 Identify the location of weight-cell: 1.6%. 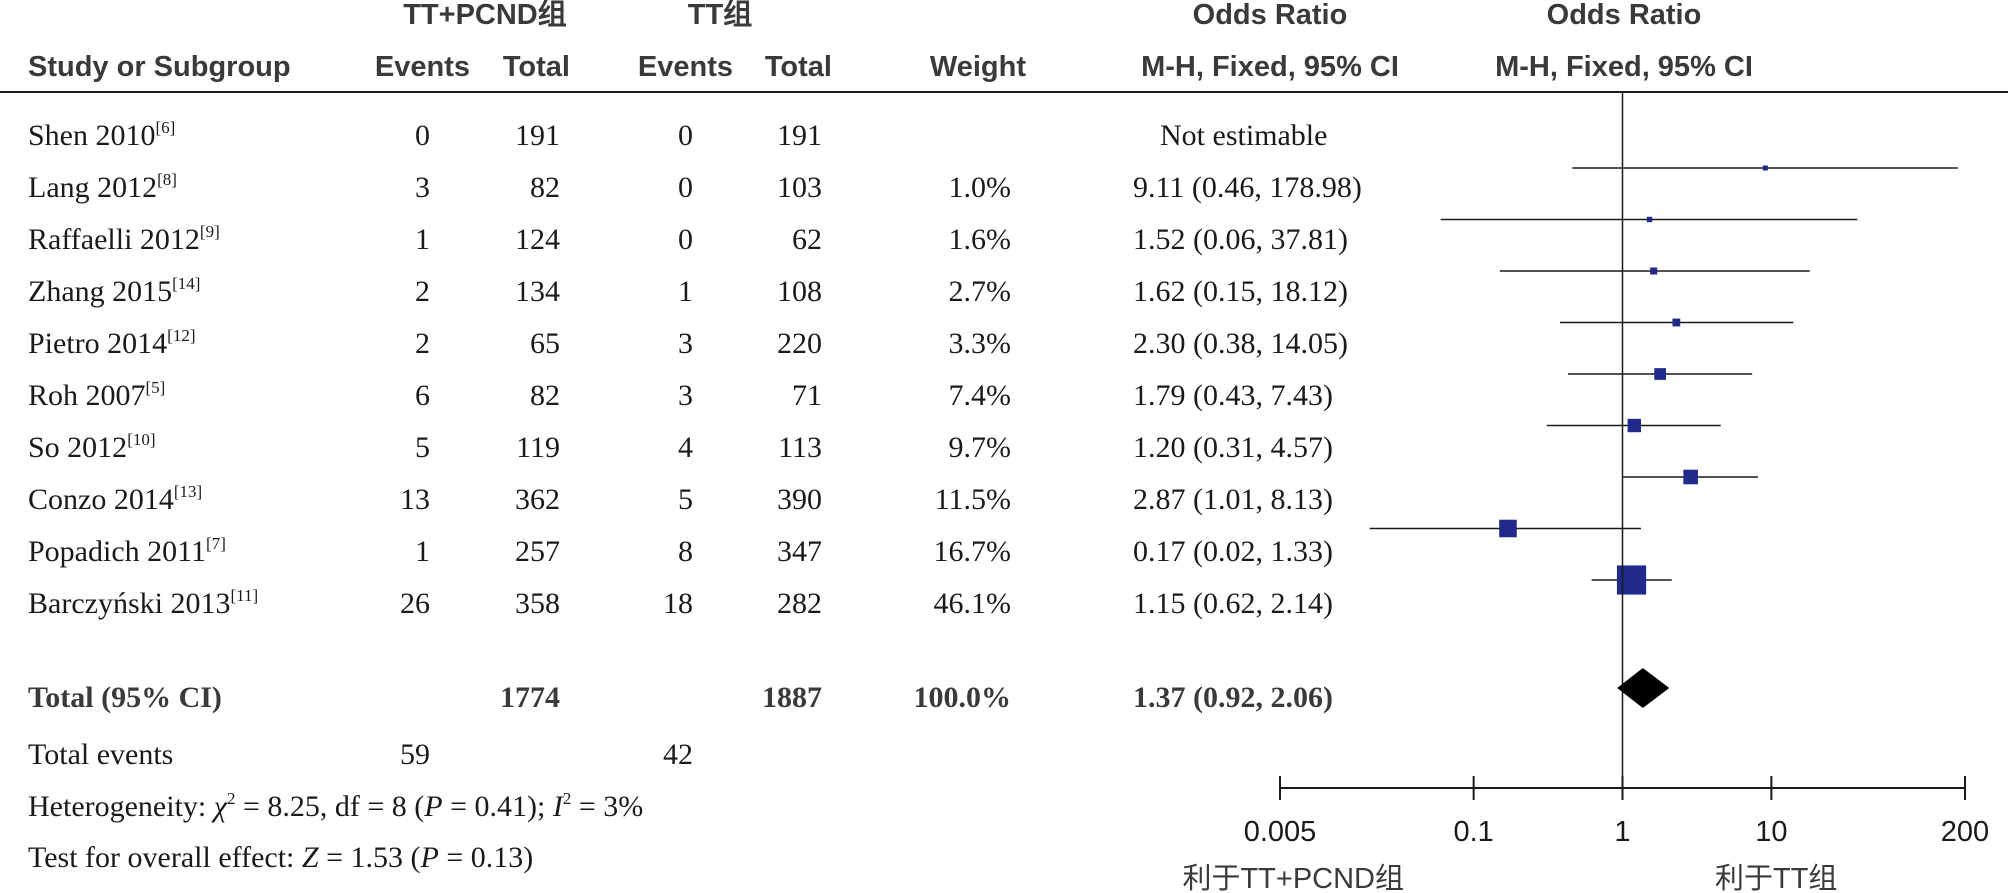
(980, 239).